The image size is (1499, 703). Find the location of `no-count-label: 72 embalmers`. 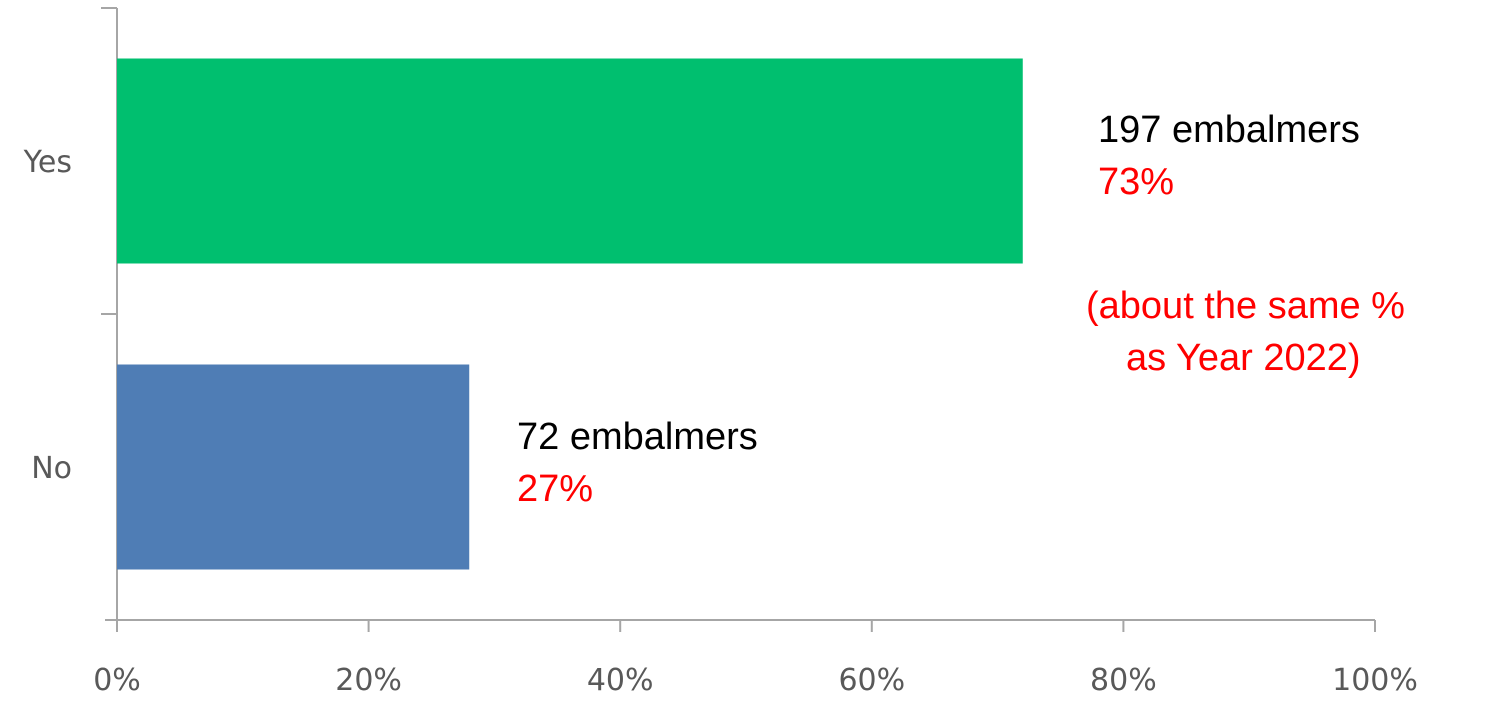

no-count-label: 72 embalmers is located at coordinates (637, 437).